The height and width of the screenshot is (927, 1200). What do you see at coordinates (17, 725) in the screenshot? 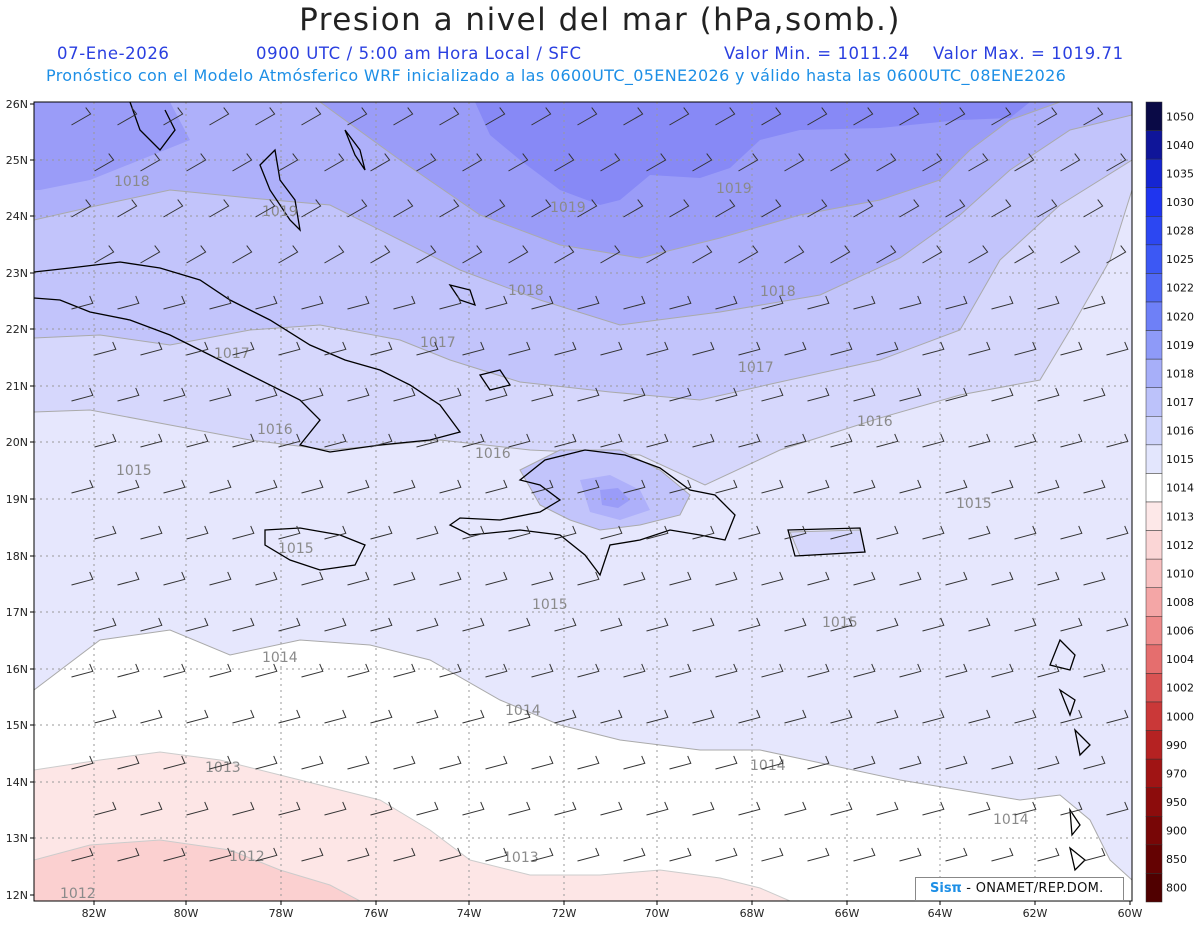
I see `lat-label: 15N` at bounding box center [17, 725].